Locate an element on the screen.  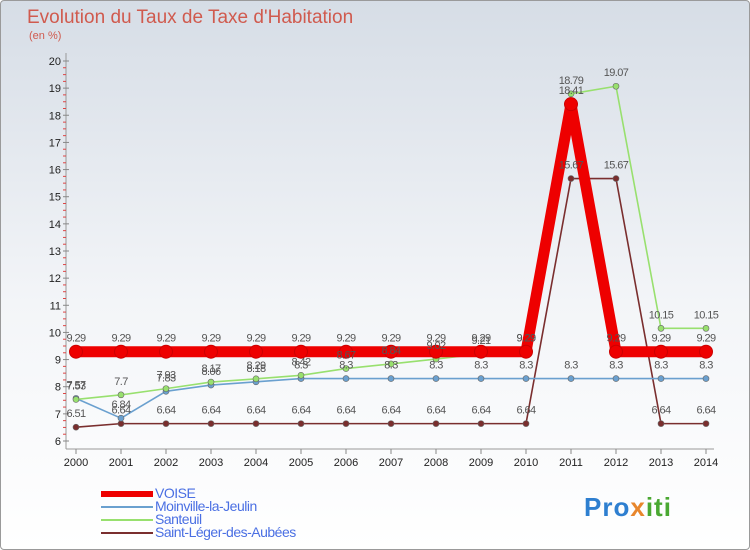
y-tick-label: 17 is located at coordinates (55, 143).